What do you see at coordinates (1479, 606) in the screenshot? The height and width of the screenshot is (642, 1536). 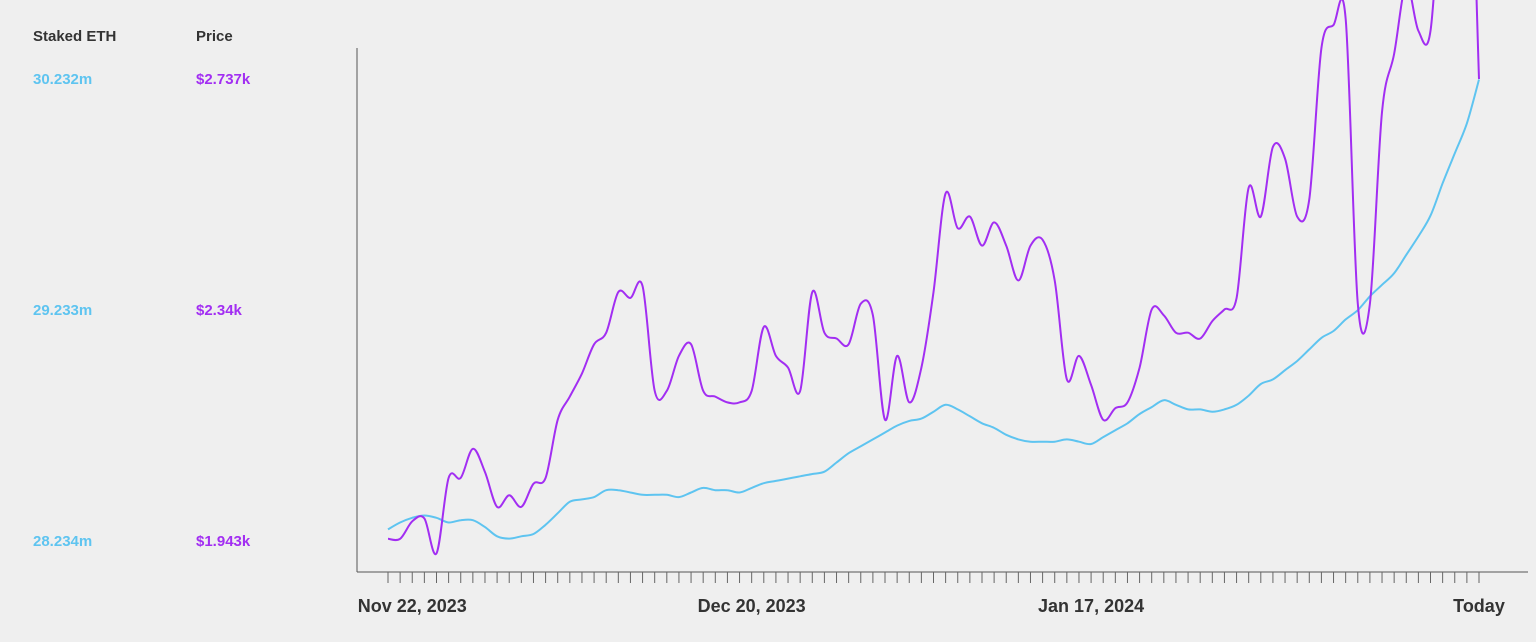 I see `x-axis-label: Today` at bounding box center [1479, 606].